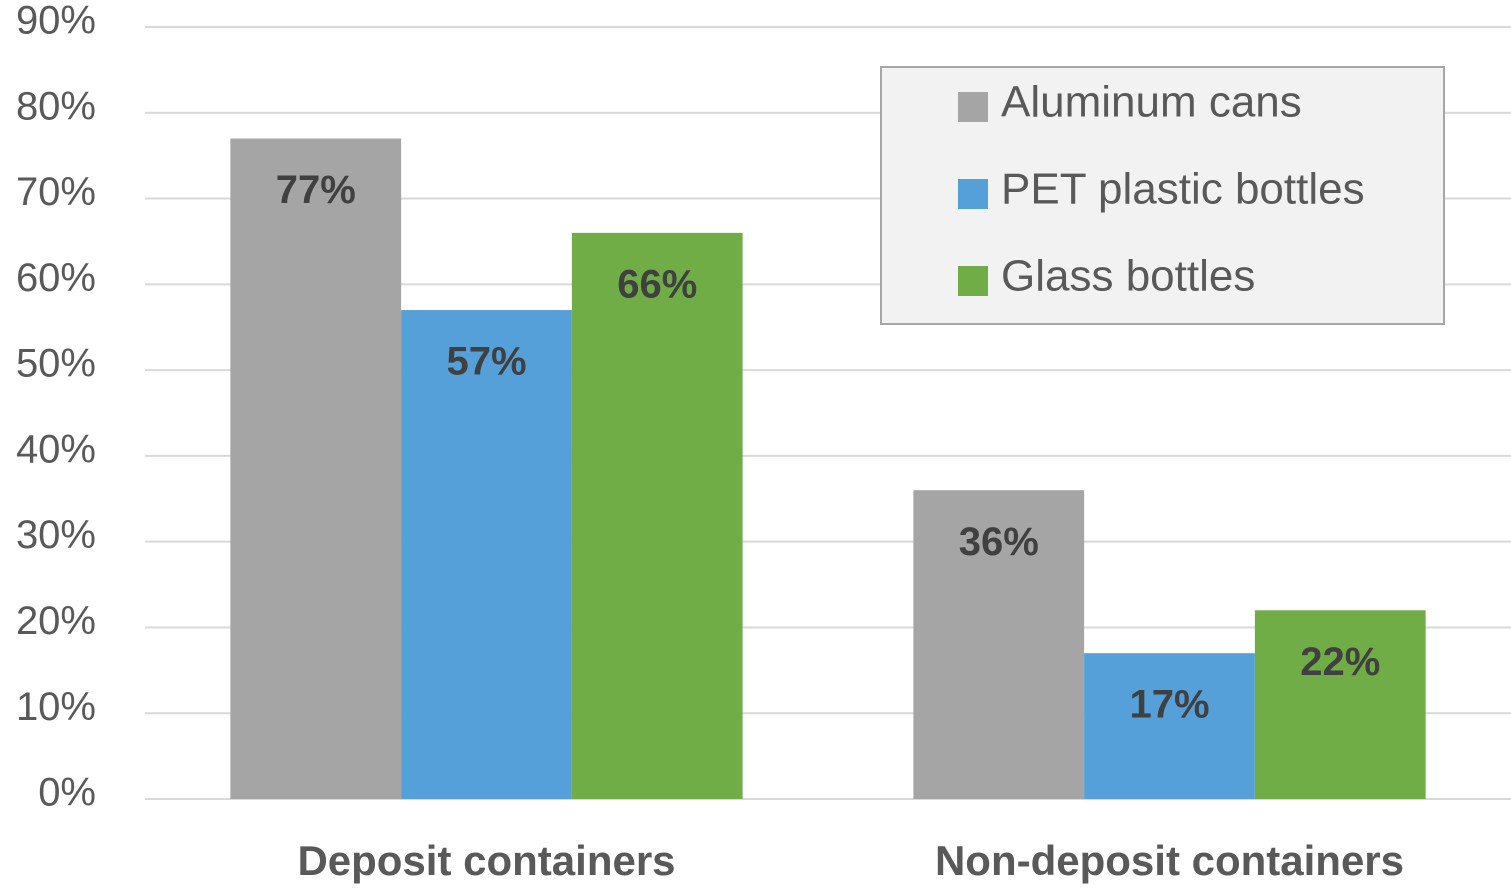 This screenshot has width=1511, height=890. Describe the element at coordinates (1169, 705) in the screenshot. I see `data-label: 17%` at that location.